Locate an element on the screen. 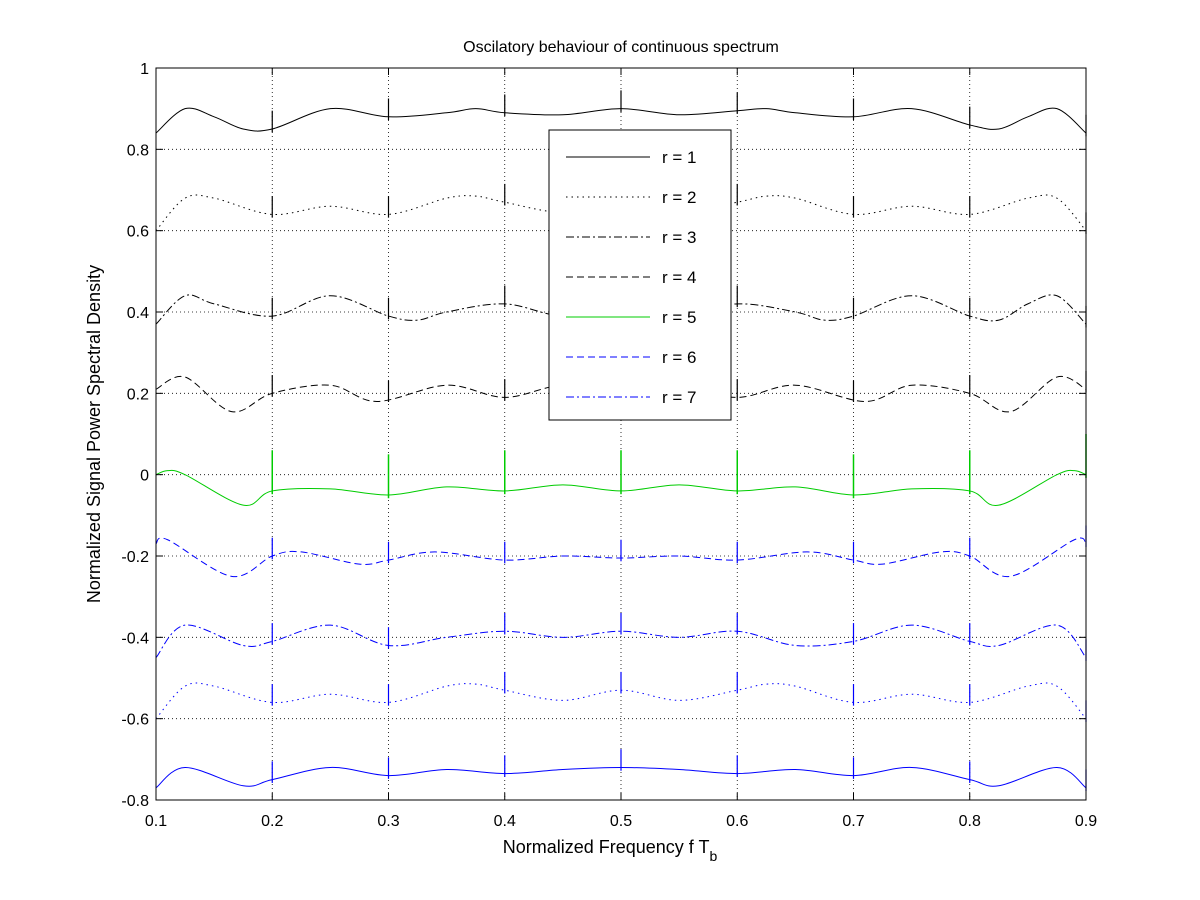 This screenshot has height=900, width=1200. legend-box is located at coordinates (640, 275).